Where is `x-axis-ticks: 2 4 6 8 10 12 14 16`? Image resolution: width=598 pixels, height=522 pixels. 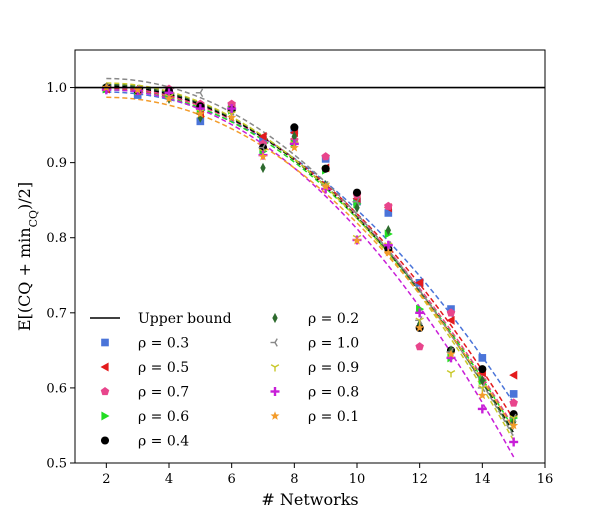 x-axis-ticks: 2 4 6 8 10 12 14 16 is located at coordinates (327, 475).